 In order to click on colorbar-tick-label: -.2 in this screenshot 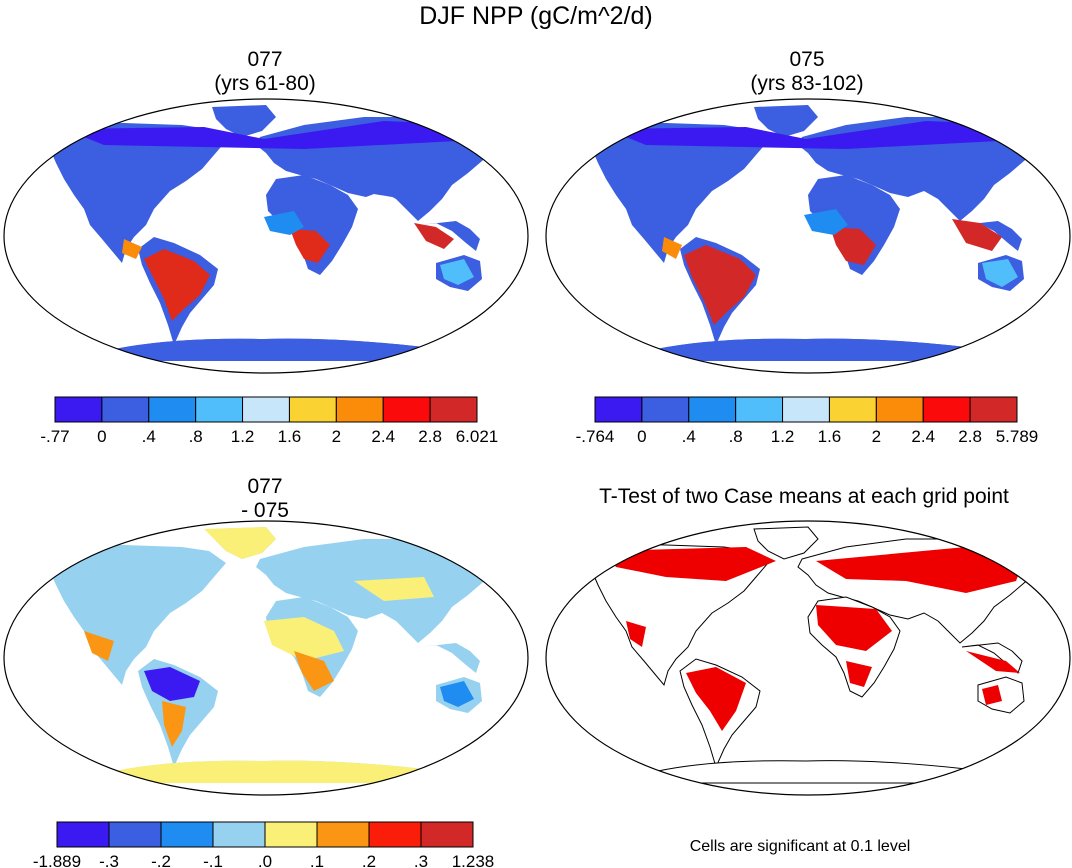, I will do `click(161, 860)`.